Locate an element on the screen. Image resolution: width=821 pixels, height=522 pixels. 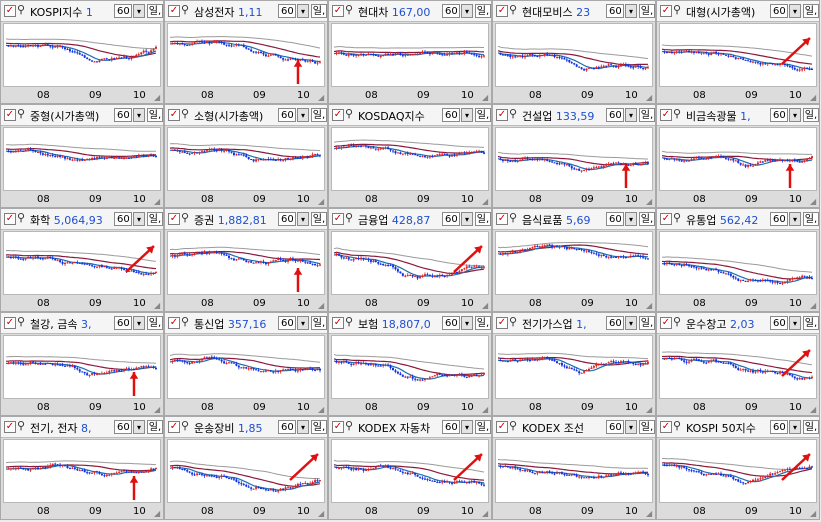
chart-panel: ✓ ⚲ 운수창고 2,03 60 ▾ 일, 08 09 10 ◢ is located at coordinates (738, 364).